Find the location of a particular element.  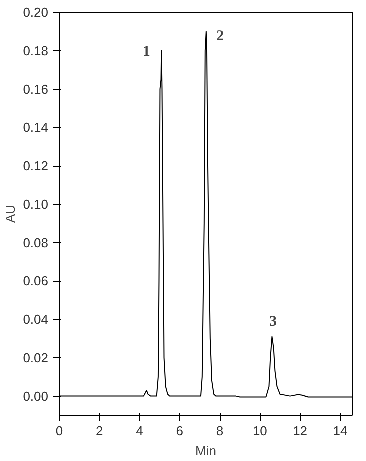

y-tick-label: 0.18 is located at coordinates (36, 50).